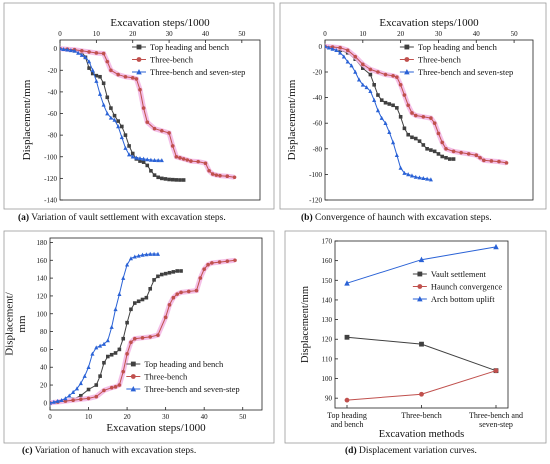  I want to click on y-tick-label-b: -120, so click(315, 201).